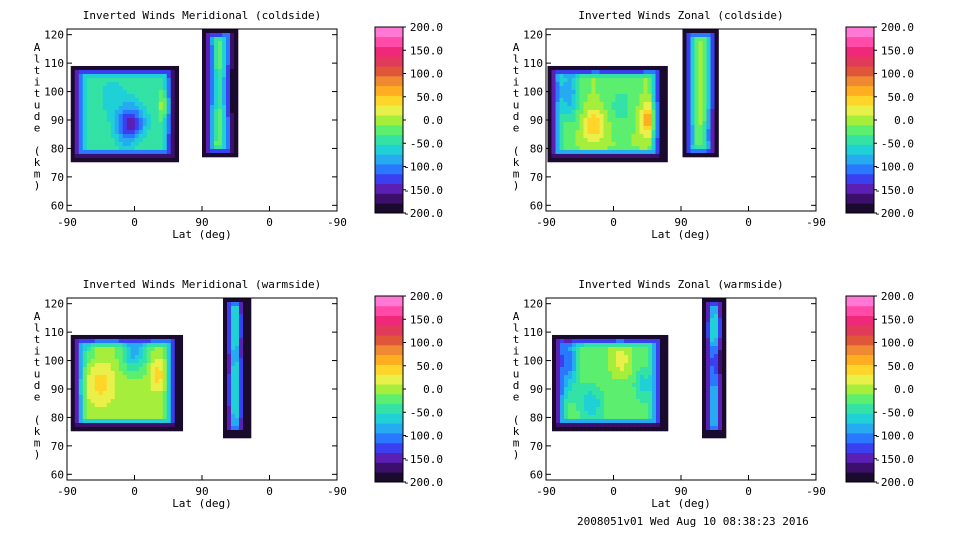 This screenshot has height=540, width=960. Describe the element at coordinates (202, 15) in the screenshot. I see `panel-title: Inverted Winds Meridional (coldside)` at that location.